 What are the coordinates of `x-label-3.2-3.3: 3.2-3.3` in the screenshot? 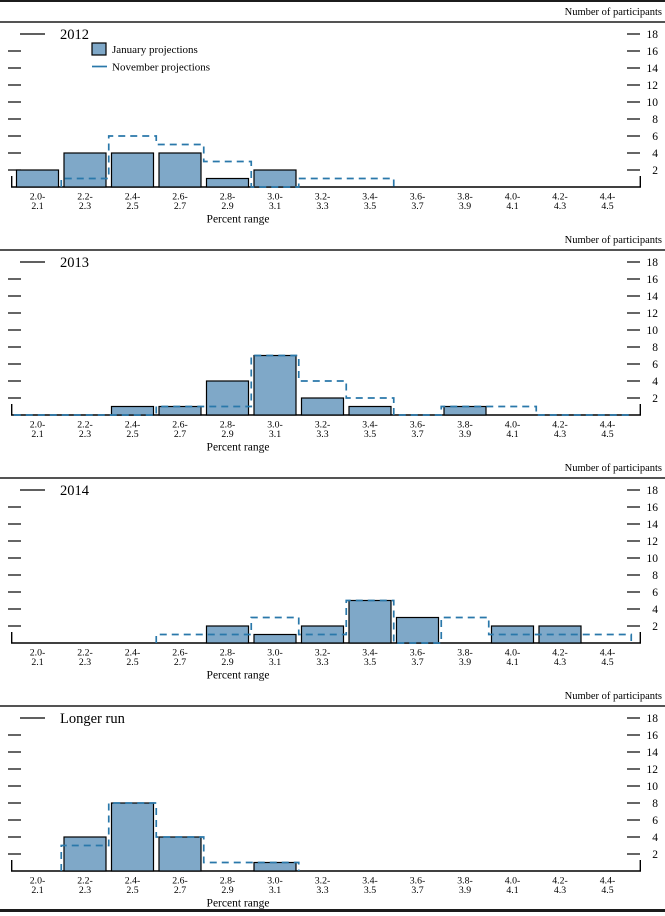 It's located at (323, 658).